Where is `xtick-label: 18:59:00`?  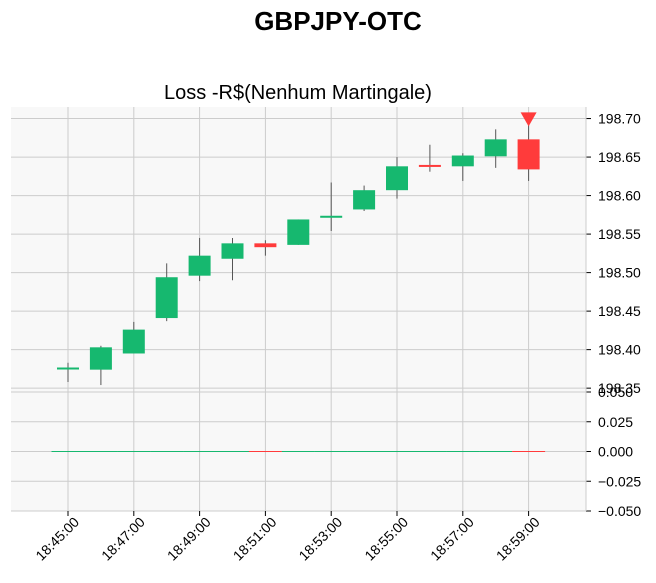 xtick-label: 18:59:00 is located at coordinates (518, 539).